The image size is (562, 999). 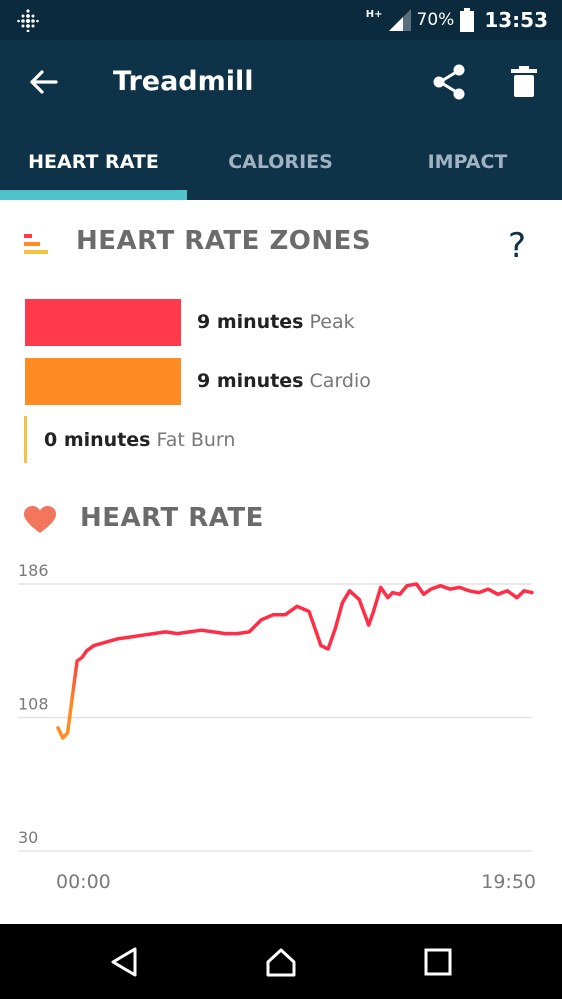 I want to click on zones-bars-icon, so click(x=36, y=244).